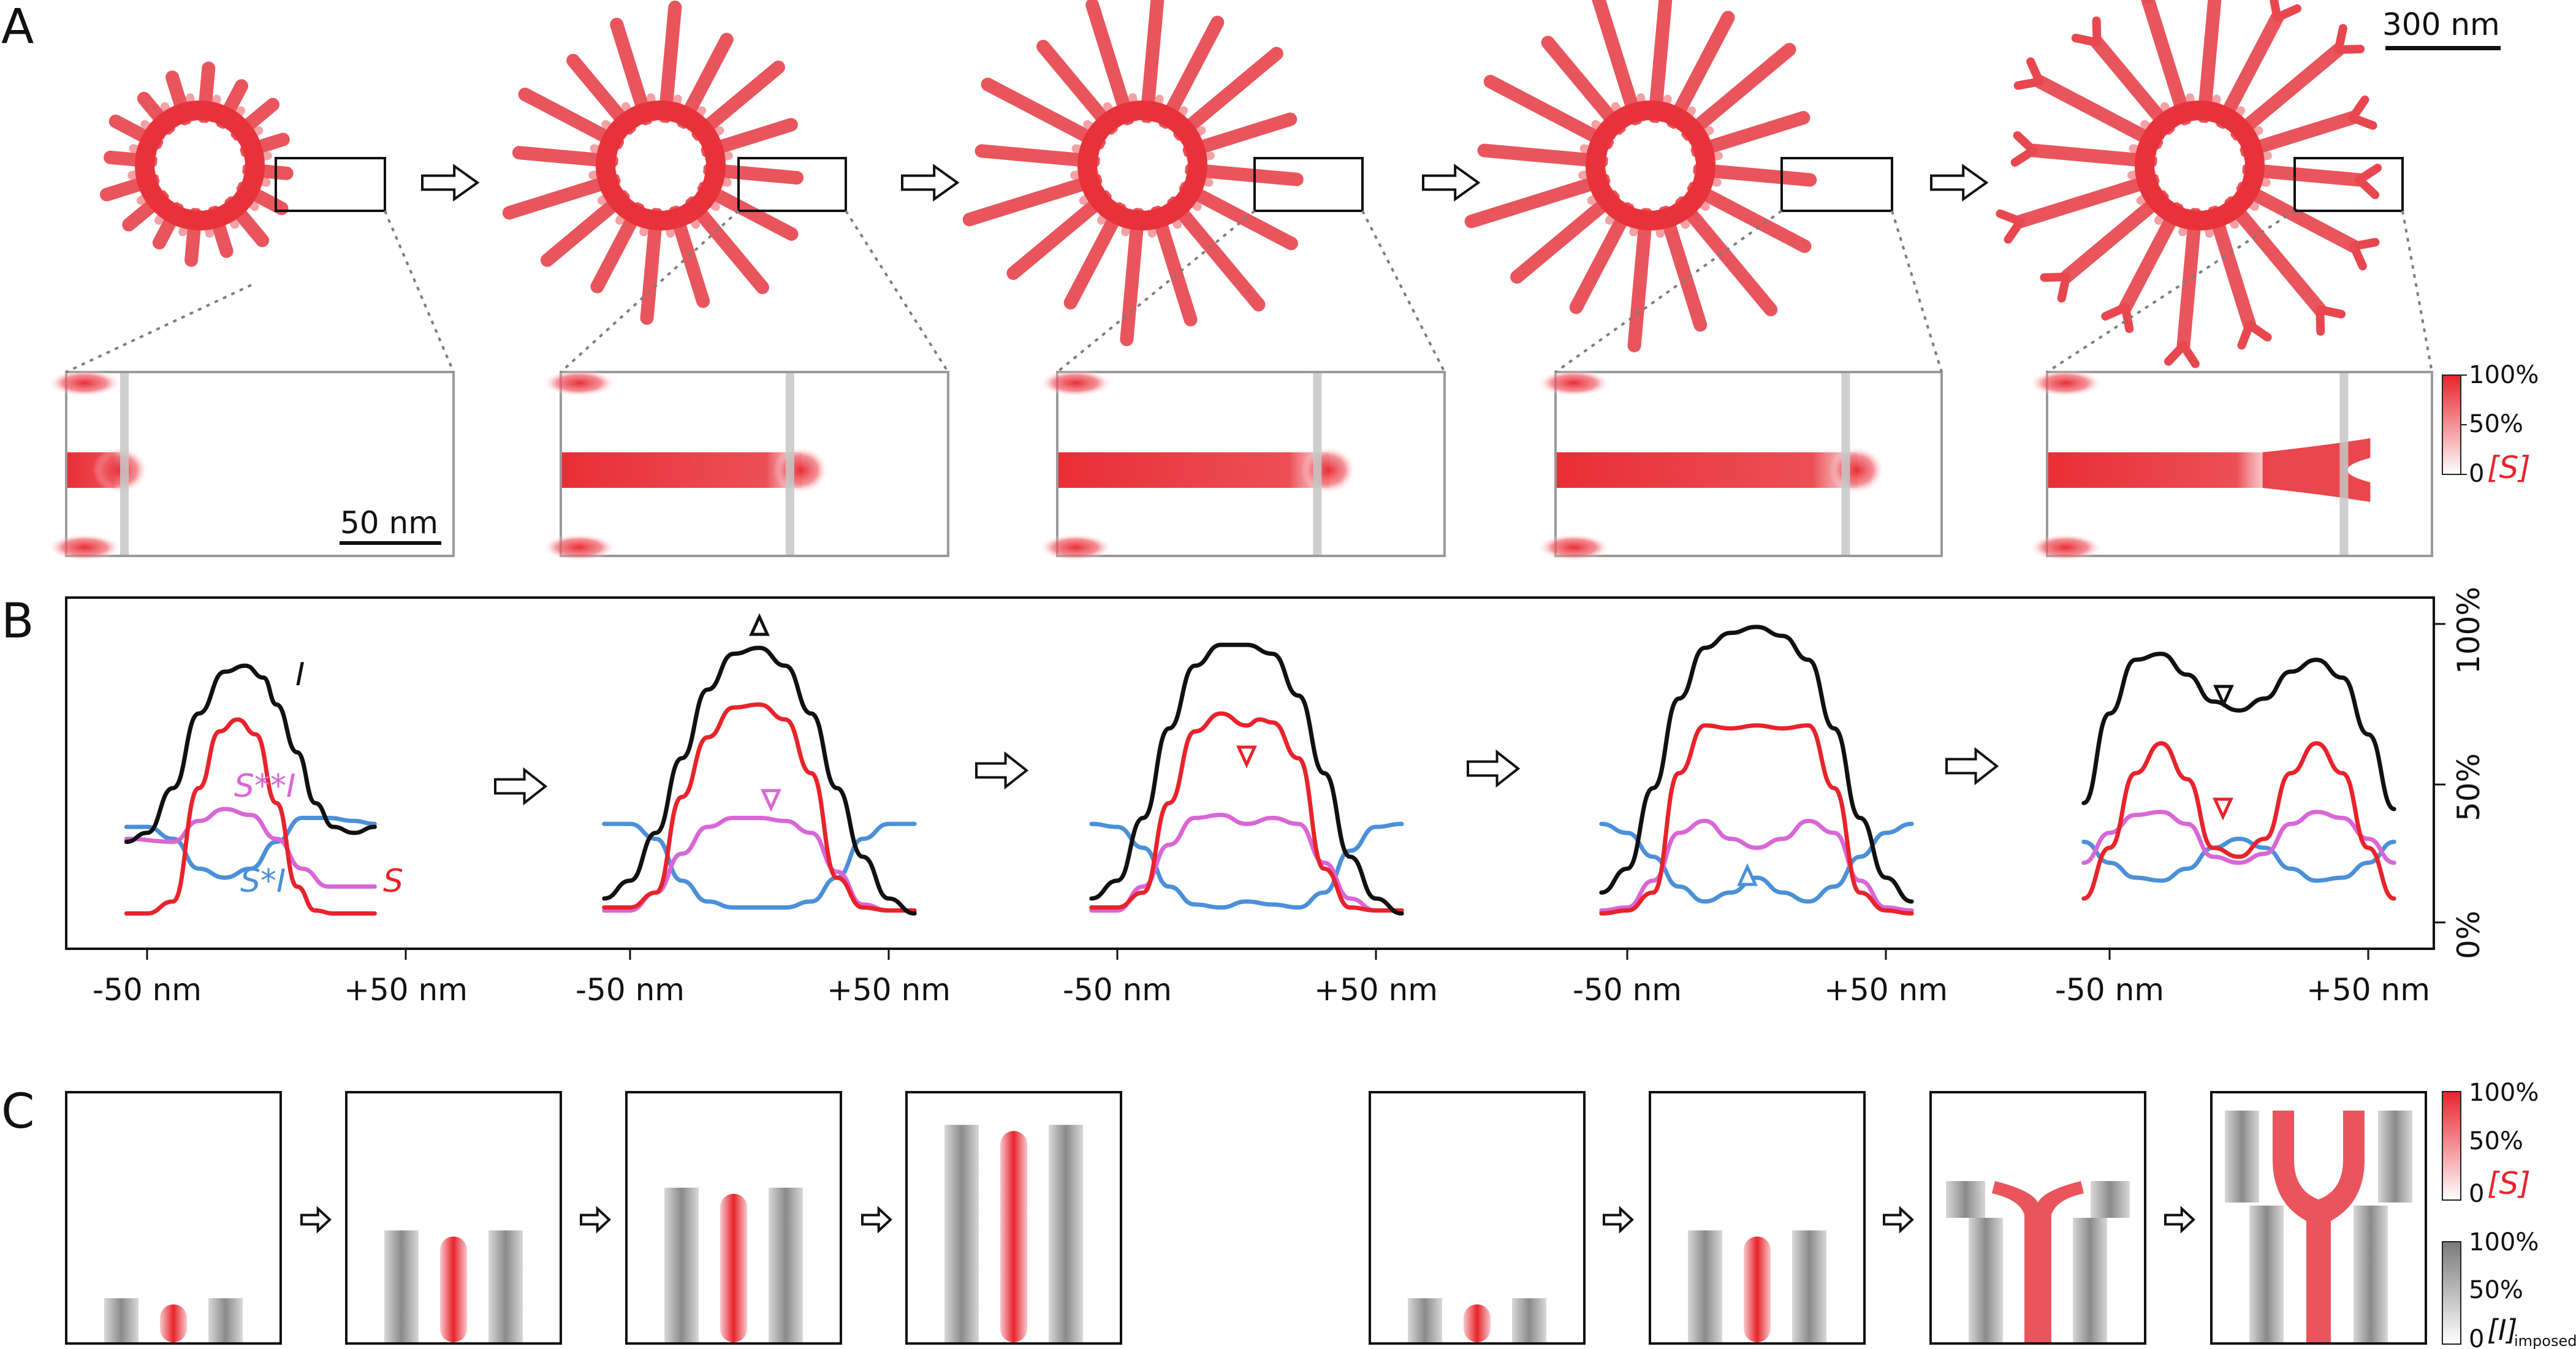 This screenshot has height=1349, width=2576. What do you see at coordinates (630, 990) in the screenshot?
I see `x-tick-label: -50 nm` at bounding box center [630, 990].